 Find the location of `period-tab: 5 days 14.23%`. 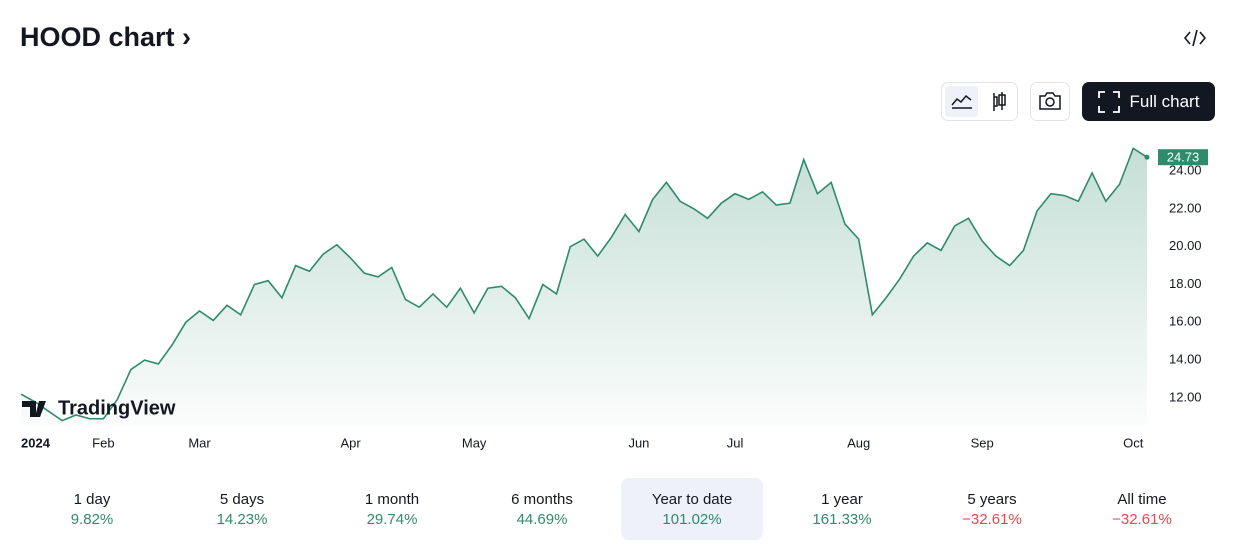

period-tab: 5 days 14.23% is located at coordinates (242, 509).